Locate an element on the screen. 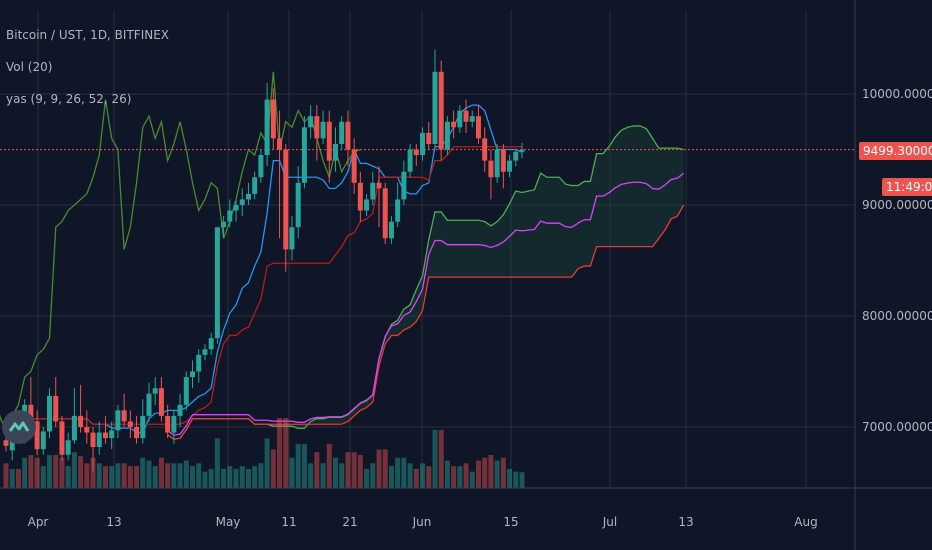 Image resolution: width=932 pixels, height=550 pixels. symbol-legend: Bitcoin / UST, 1D, BITFINEX is located at coordinates (88, 35).